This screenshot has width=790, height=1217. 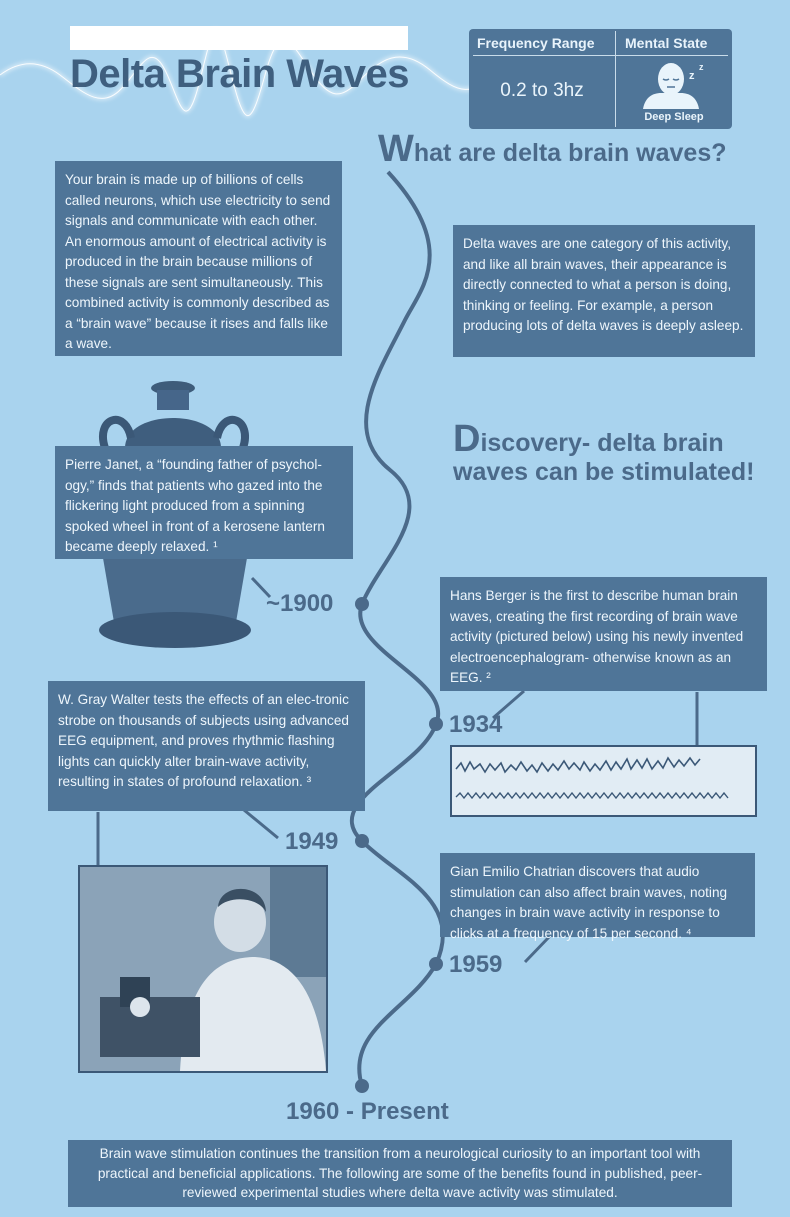 I want to click on timeline-dot-1949, so click(x=362, y=841).